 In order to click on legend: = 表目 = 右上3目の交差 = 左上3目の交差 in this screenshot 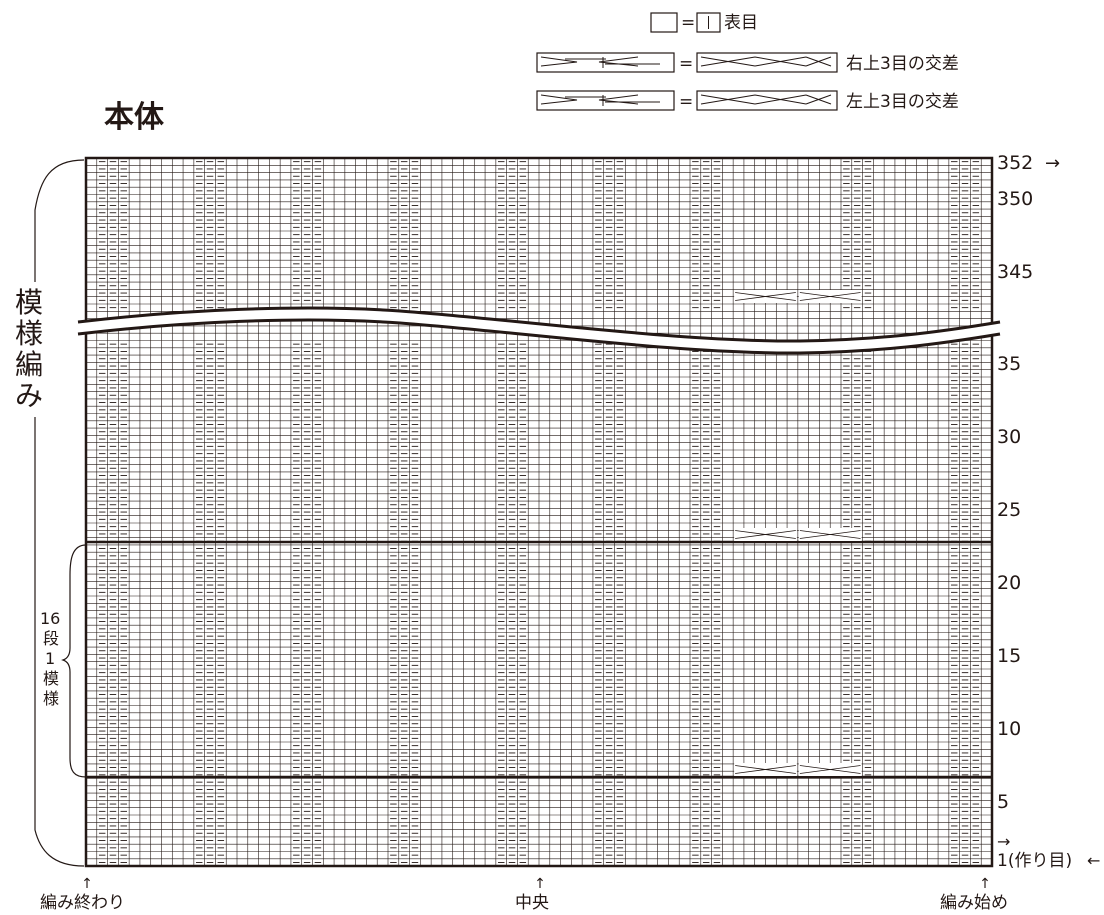, I will do `click(747, 62)`.